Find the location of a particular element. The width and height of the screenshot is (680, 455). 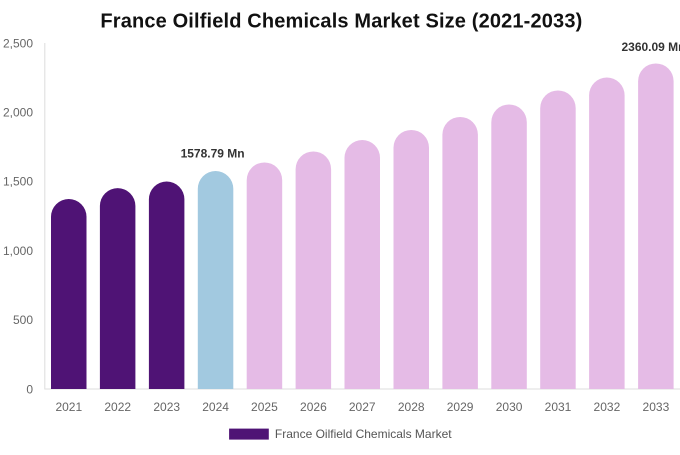

svg-text: 1,000 is located at coordinates (18, 251).